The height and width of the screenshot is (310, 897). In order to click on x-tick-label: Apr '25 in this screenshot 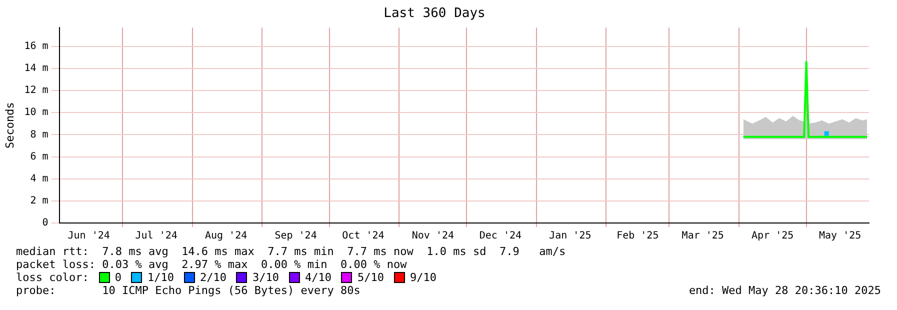, I will do `click(773, 236)`.